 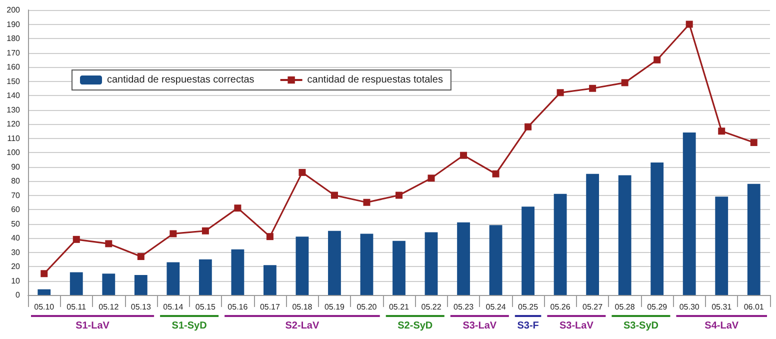 What do you see at coordinates (625, 307) in the screenshot?
I see `x-tick-label: 05.28` at bounding box center [625, 307].